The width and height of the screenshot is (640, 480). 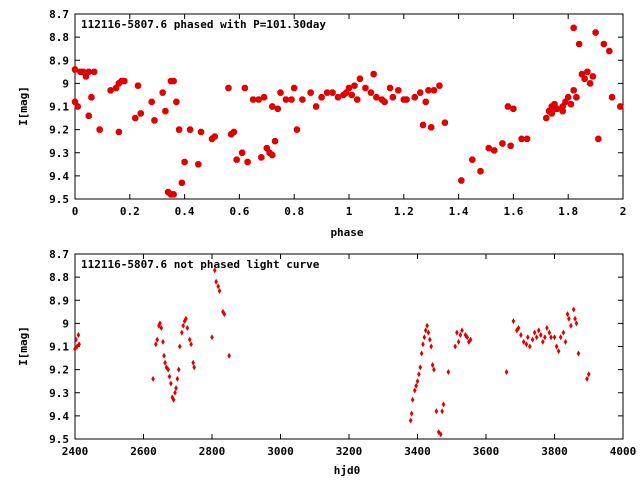 I want to click on x-tick-label: 2, so click(x=623, y=211).